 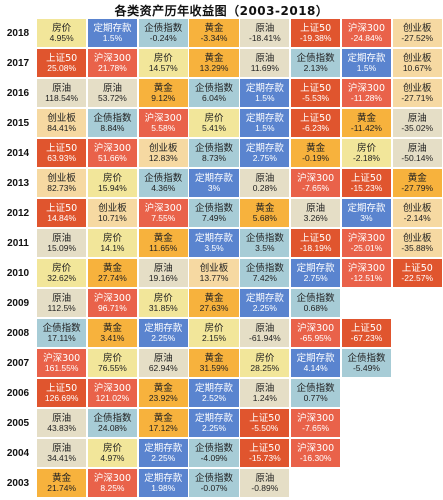 What do you see at coordinates (417, 97) in the screenshot?
I see `asset-return: -27.71%` at bounding box center [417, 97].